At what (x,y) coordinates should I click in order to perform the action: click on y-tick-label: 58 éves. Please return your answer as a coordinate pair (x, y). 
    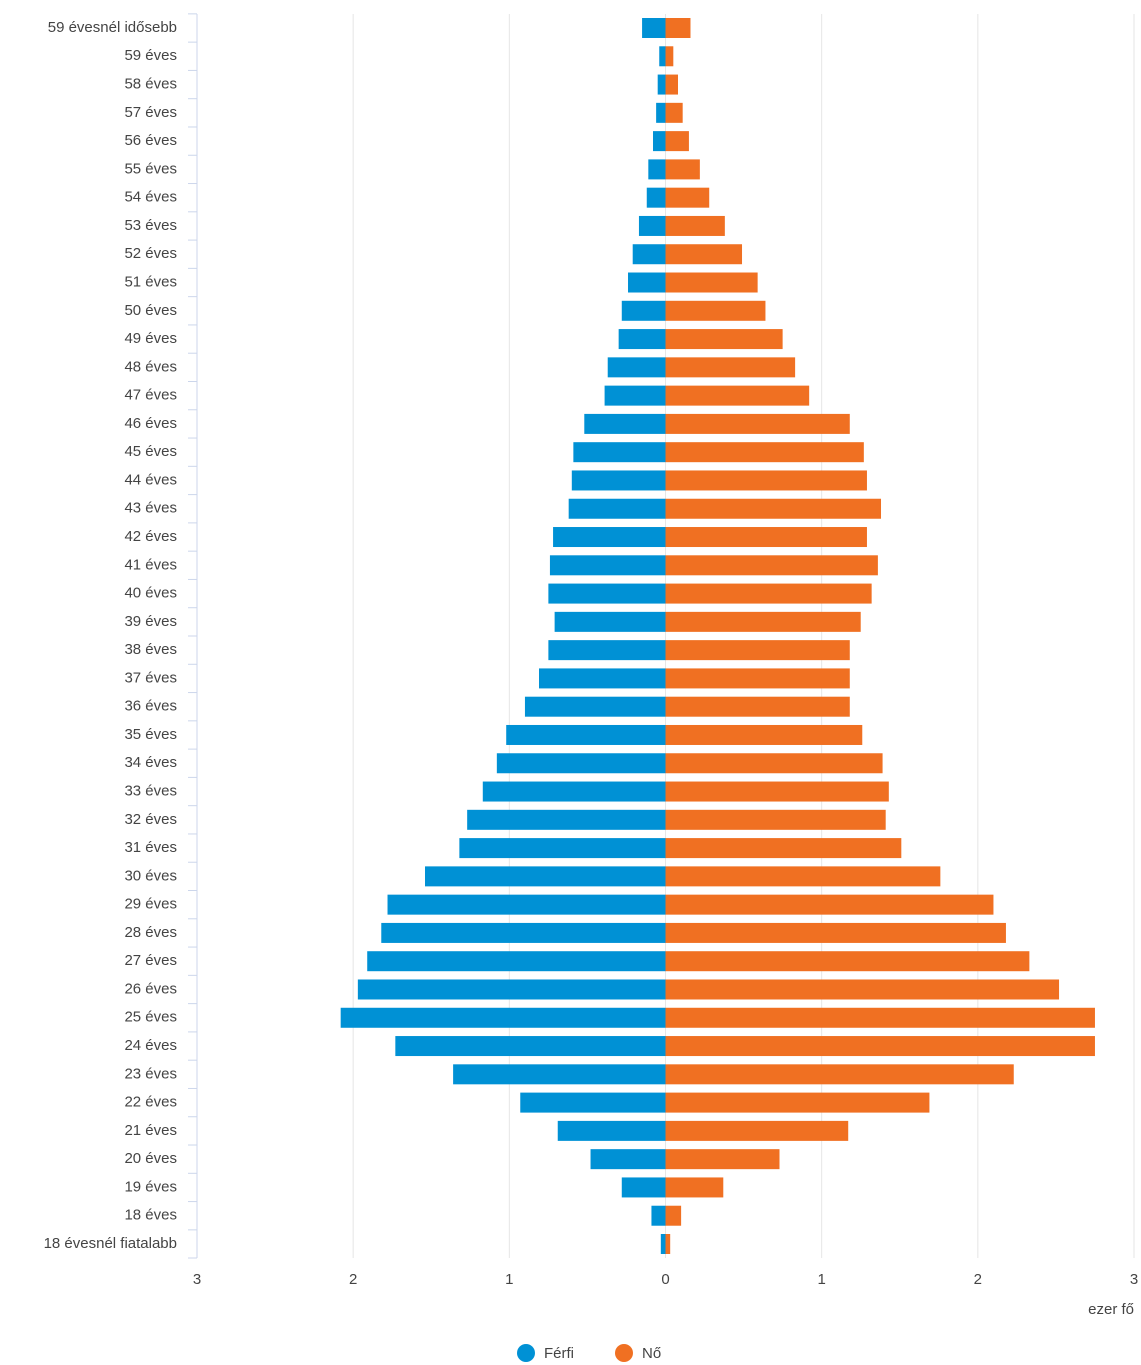
    Looking at the image, I should click on (150, 84).